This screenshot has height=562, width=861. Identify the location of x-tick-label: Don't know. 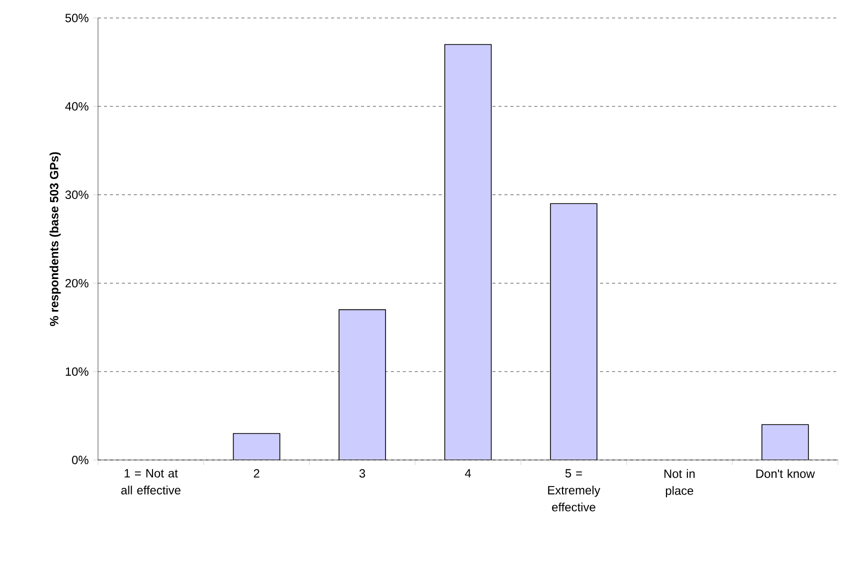
(785, 473).